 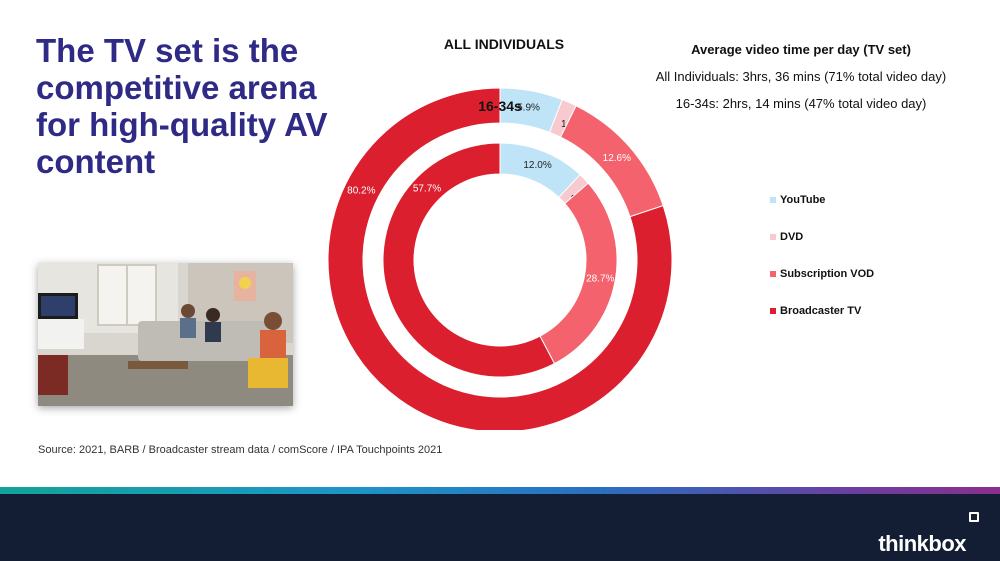 What do you see at coordinates (537, 165) in the screenshot?
I see `inner-label-youtube: 12.0%` at bounding box center [537, 165].